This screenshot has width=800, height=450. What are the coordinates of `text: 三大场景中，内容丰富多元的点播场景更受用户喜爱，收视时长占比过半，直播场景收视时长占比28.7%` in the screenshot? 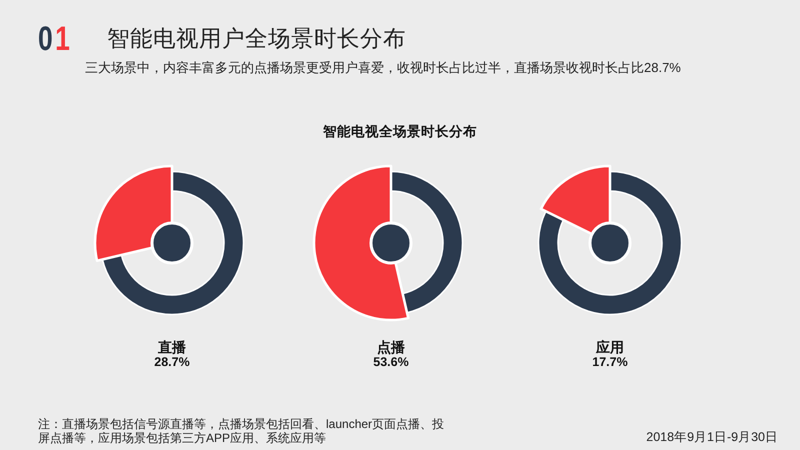 It's located at (383, 67).